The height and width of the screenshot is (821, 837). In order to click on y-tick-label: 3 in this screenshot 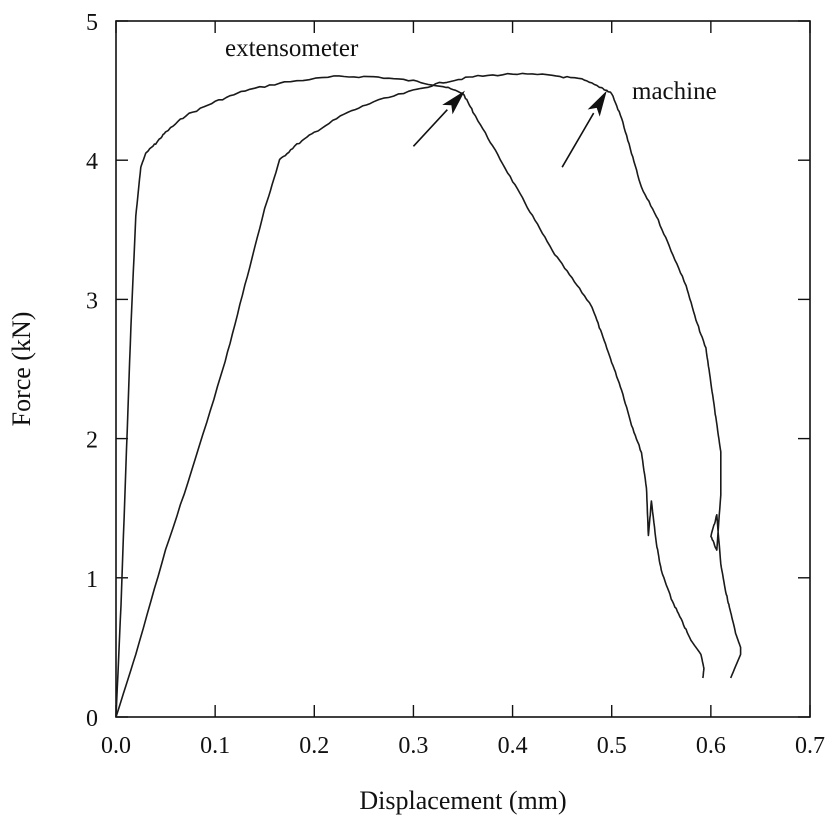, I will do `click(92, 301)`.